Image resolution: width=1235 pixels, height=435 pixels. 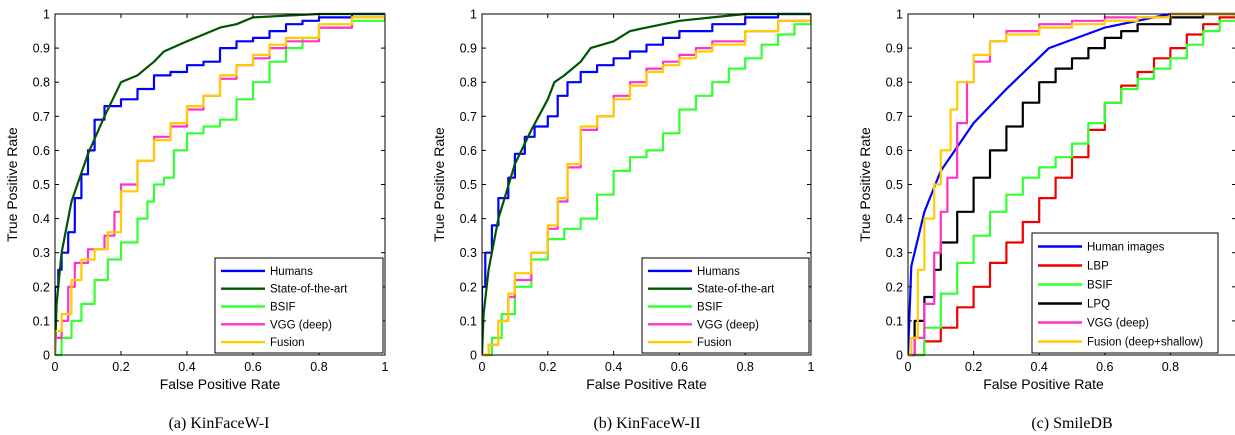 I want to click on panel-caption: (c) SmileDB, so click(x=1071, y=423).